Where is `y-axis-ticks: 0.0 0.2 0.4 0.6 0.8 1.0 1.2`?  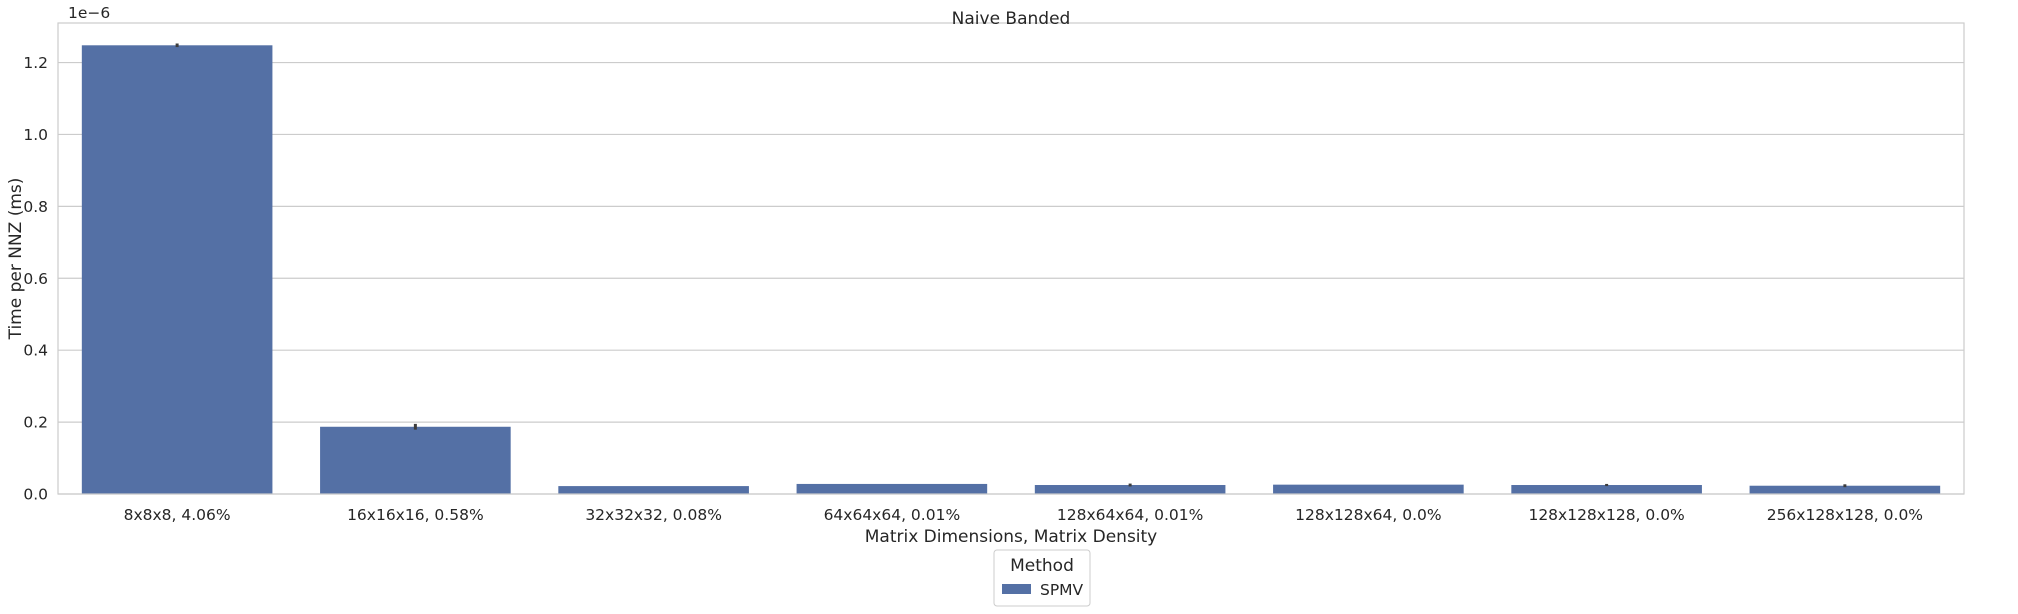
y-axis-ticks: 0.0 0.2 0.4 0.6 0.8 1.0 1.2 is located at coordinates (35, 278).